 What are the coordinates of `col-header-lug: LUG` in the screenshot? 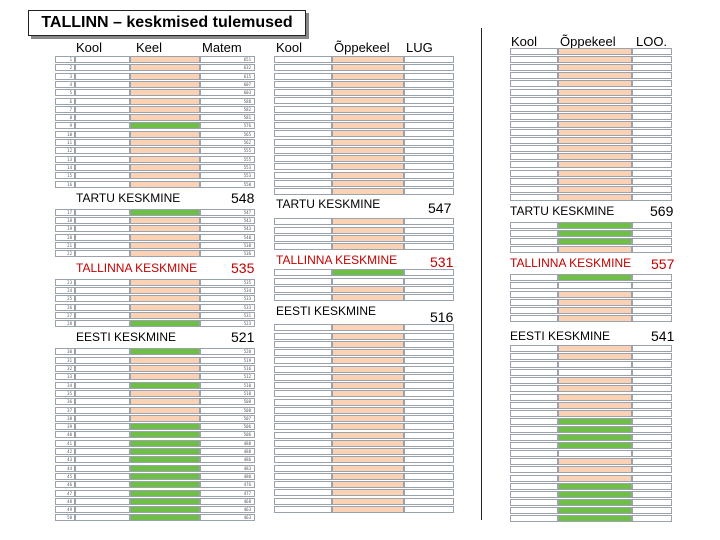 It's located at (419, 47).